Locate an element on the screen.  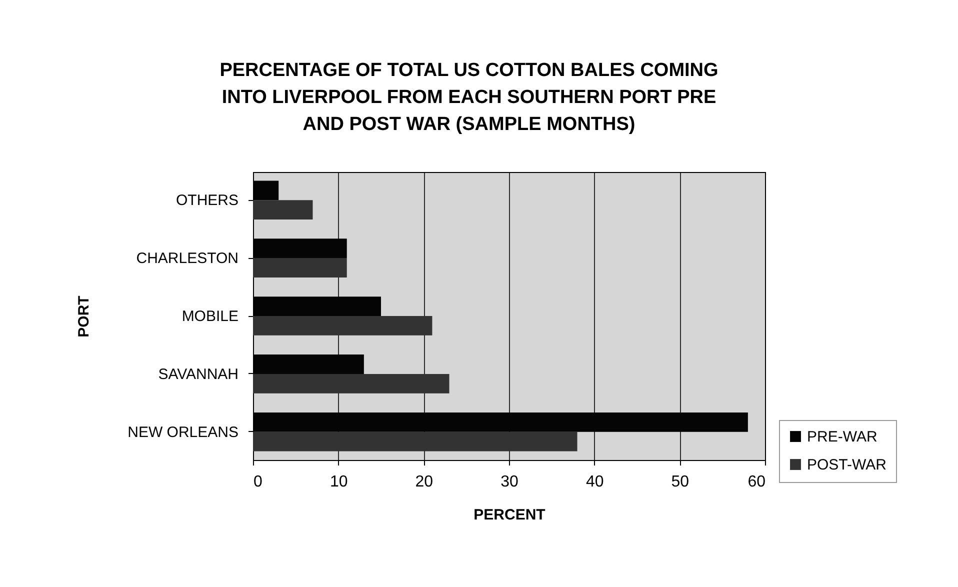
x-tick-label: 50 is located at coordinates (680, 482).